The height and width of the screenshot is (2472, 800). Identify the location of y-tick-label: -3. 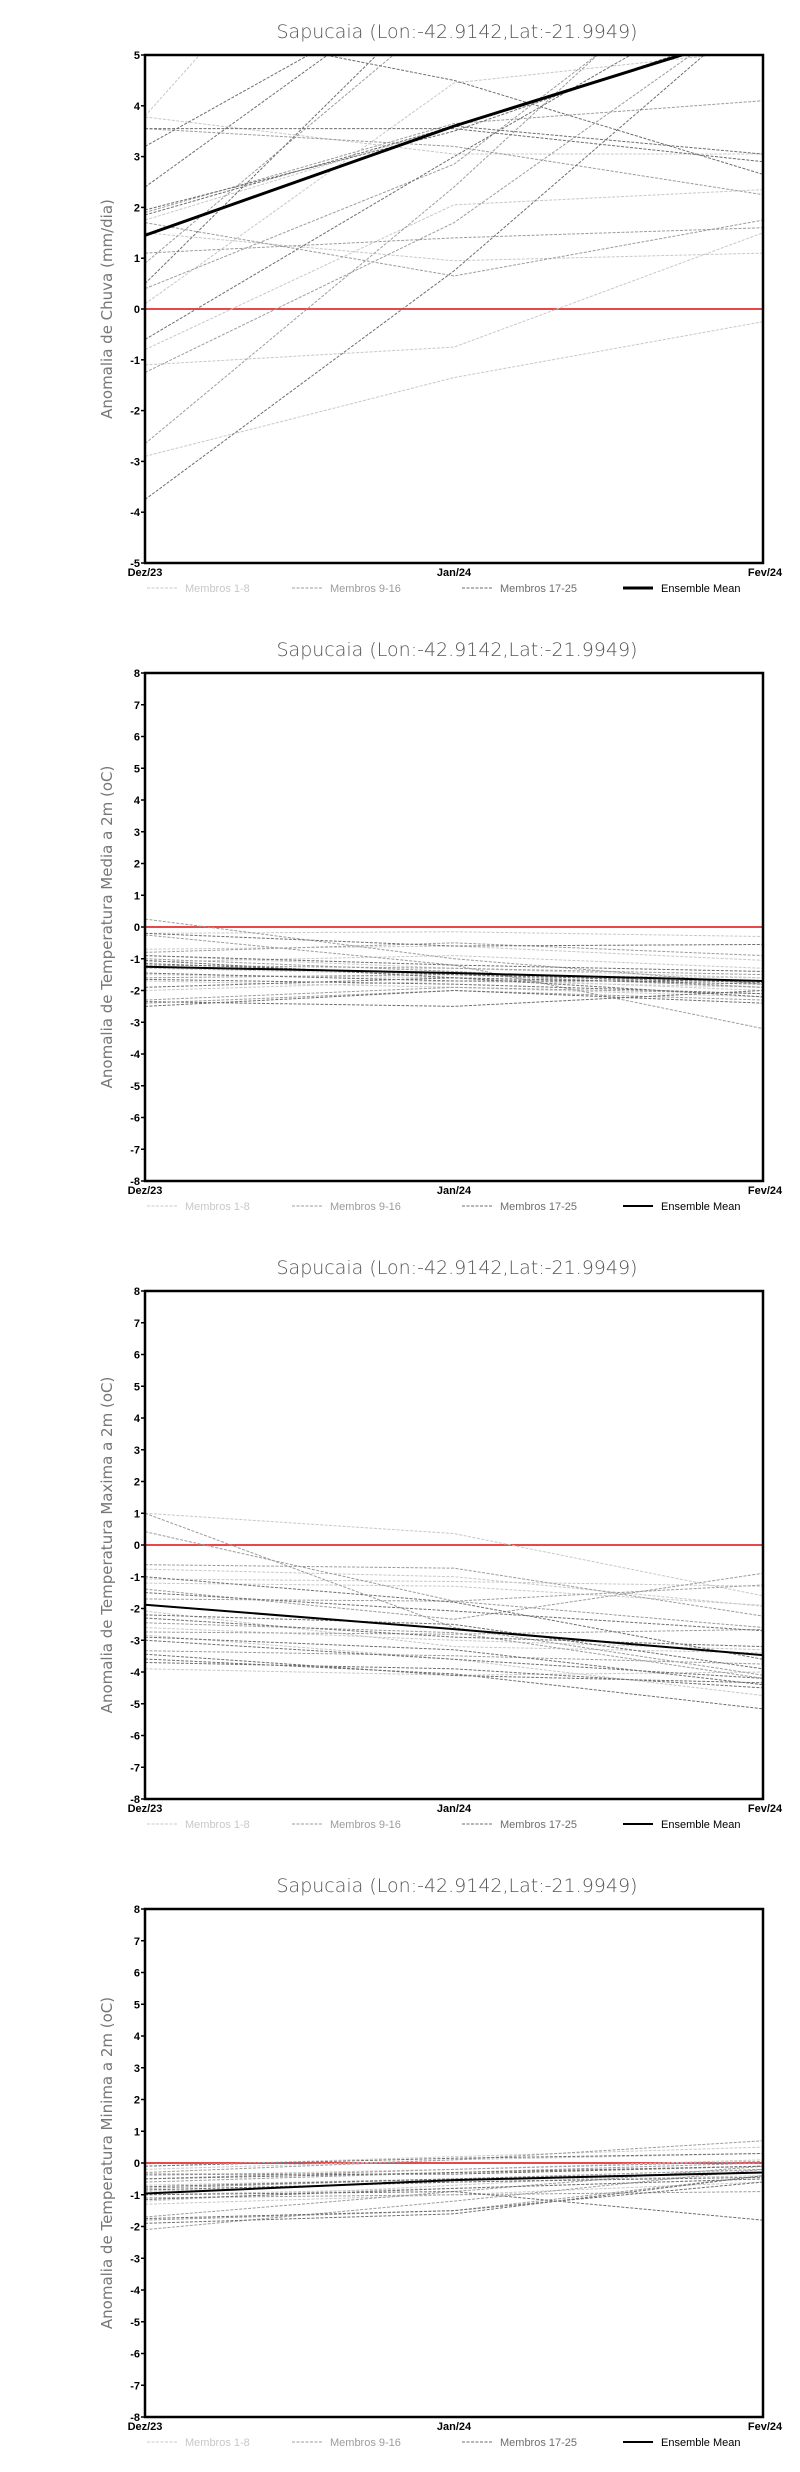
(135, 1023).